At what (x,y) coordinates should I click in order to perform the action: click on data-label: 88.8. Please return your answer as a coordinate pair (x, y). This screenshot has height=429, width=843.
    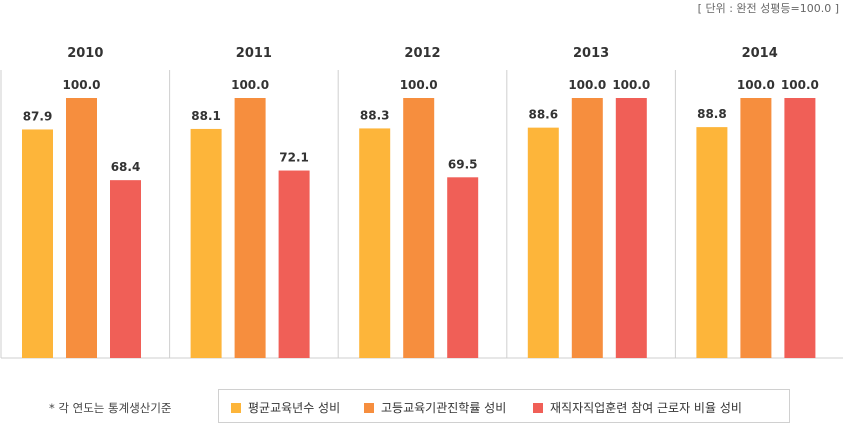
    Looking at the image, I should click on (712, 114).